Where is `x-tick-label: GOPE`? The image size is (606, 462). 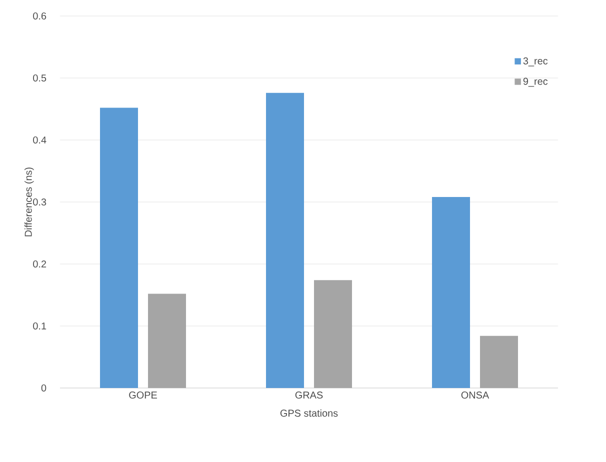 x-tick-label: GOPE is located at coordinates (143, 395).